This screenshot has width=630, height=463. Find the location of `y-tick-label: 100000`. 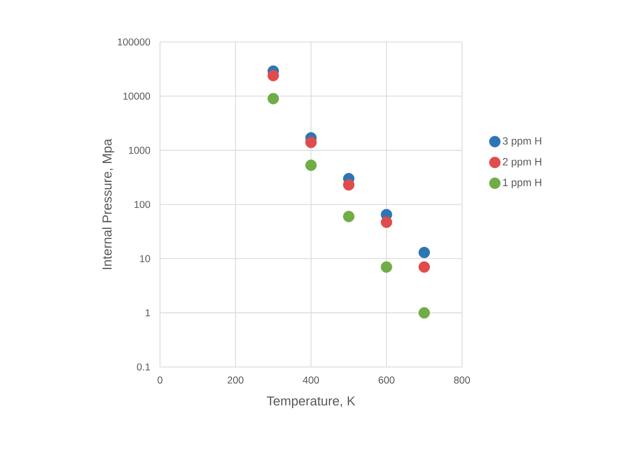

y-tick-label: 100000 is located at coordinates (134, 42).